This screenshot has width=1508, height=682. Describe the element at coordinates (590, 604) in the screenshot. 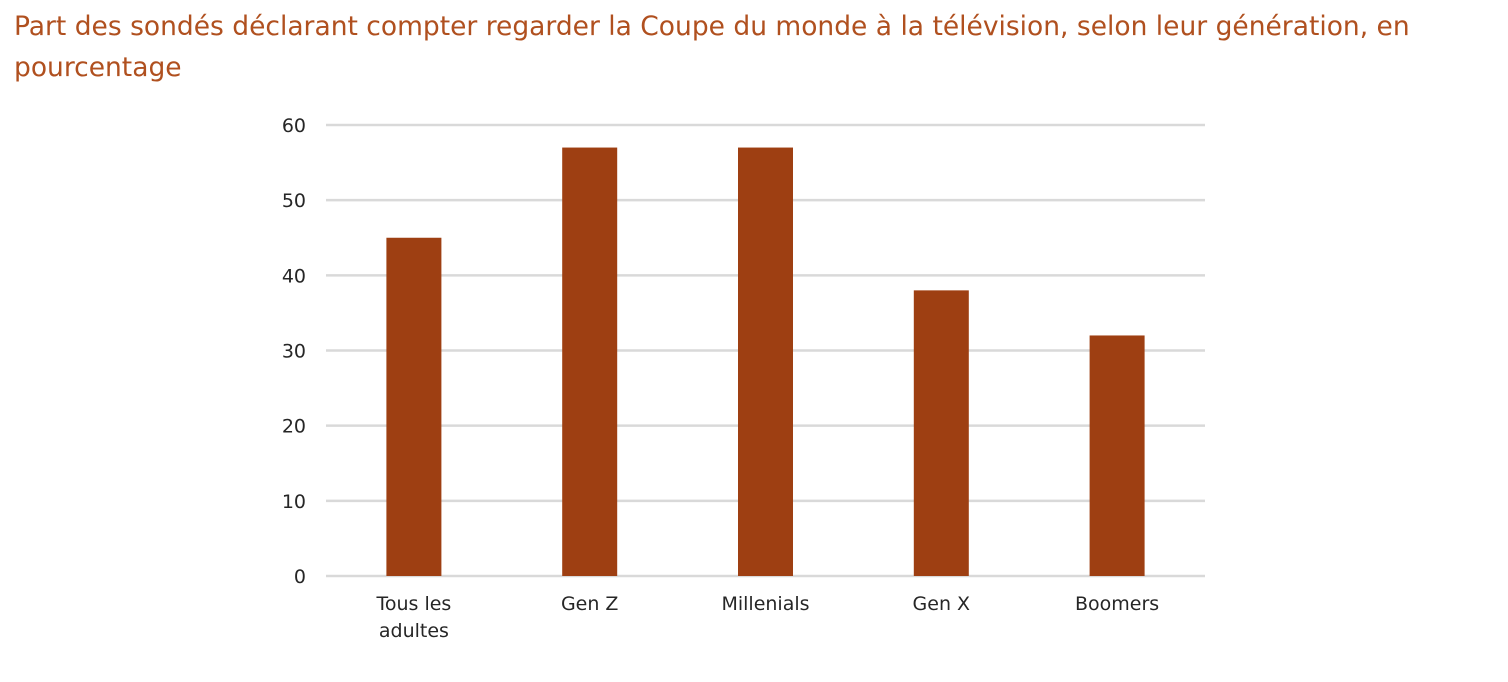

I see `x-category-label-1: Gen Z` at that location.